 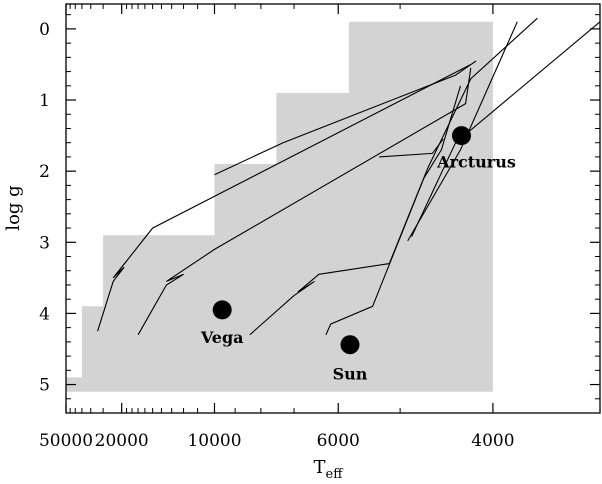 What do you see at coordinates (492, 441) in the screenshot?
I see `x-tick-label-4: 4000` at bounding box center [492, 441].